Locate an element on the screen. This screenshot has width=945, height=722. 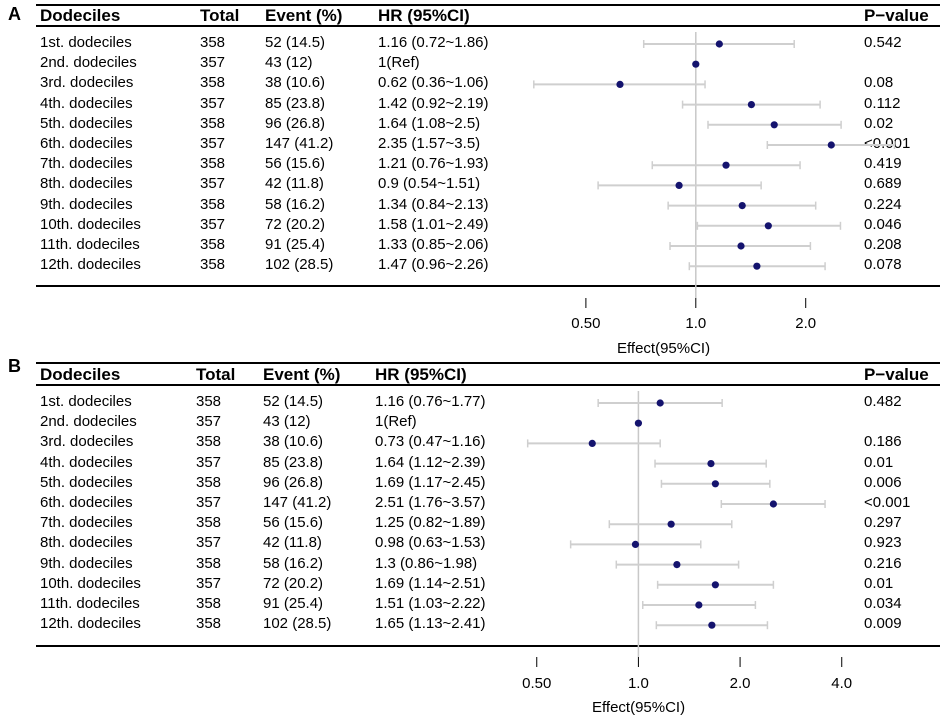
row-pvalue: 0.034 is located at coordinates (883, 603).